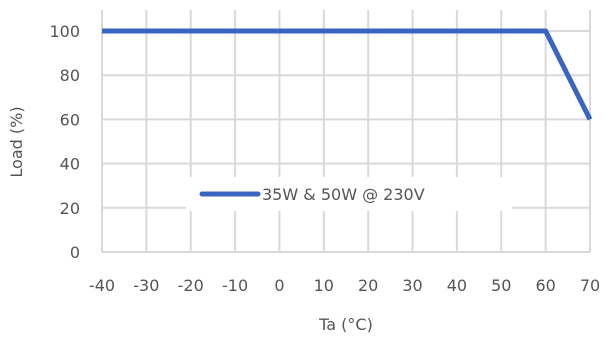  What do you see at coordinates (146, 285) in the screenshot?
I see `x-tick-label: -30` at bounding box center [146, 285].